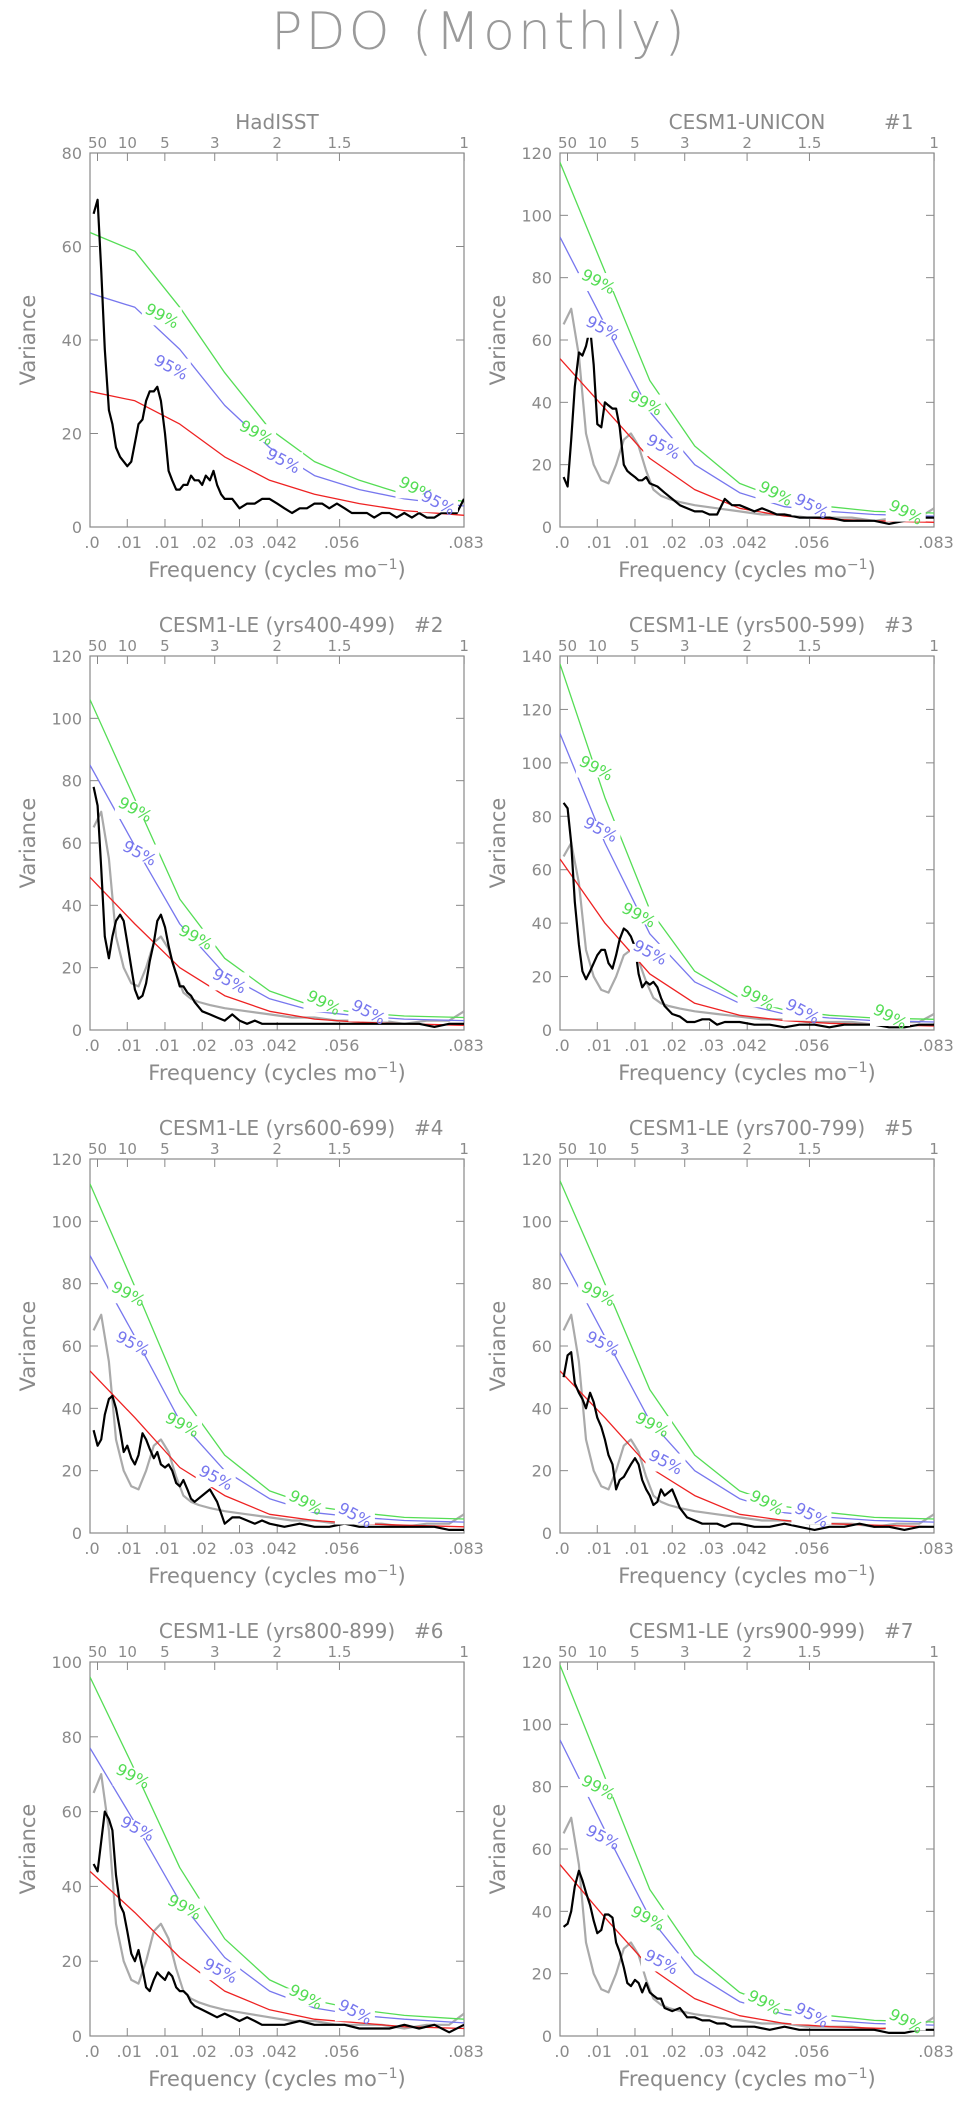  Describe the element at coordinates (747, 122) in the screenshot. I see `panel-title: CESM1-UNICON` at that location.